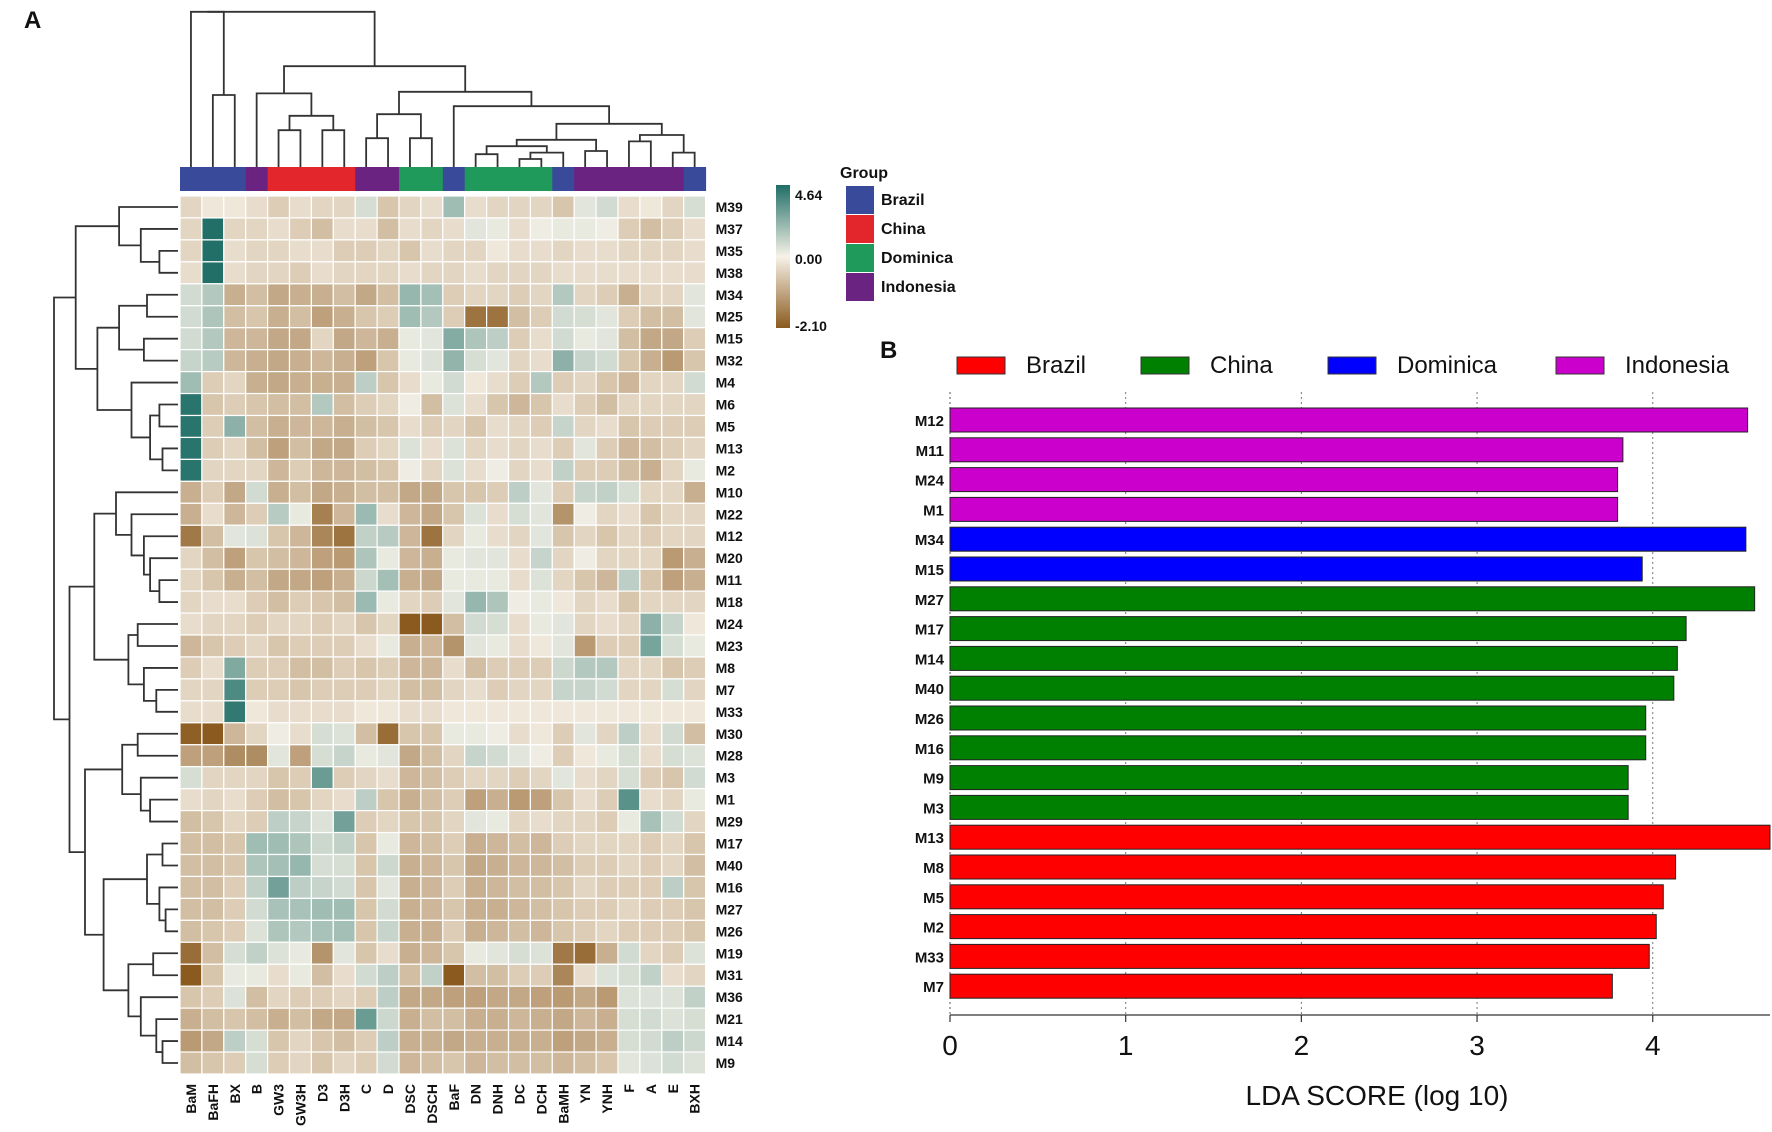 This screenshot has height=1132, width=1772. Describe the element at coordinates (213, 207) in the screenshot. I see `heatmap-cell-M39-BaFH` at that location.